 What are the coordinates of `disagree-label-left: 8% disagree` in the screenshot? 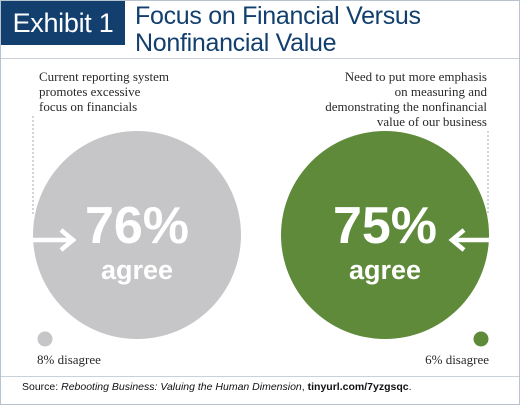 It's located at (69, 359).